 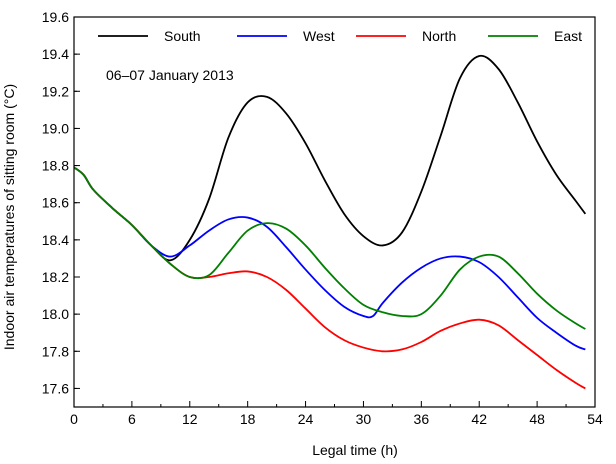 I want to click on x-tick-label: 6, so click(x=132, y=419).